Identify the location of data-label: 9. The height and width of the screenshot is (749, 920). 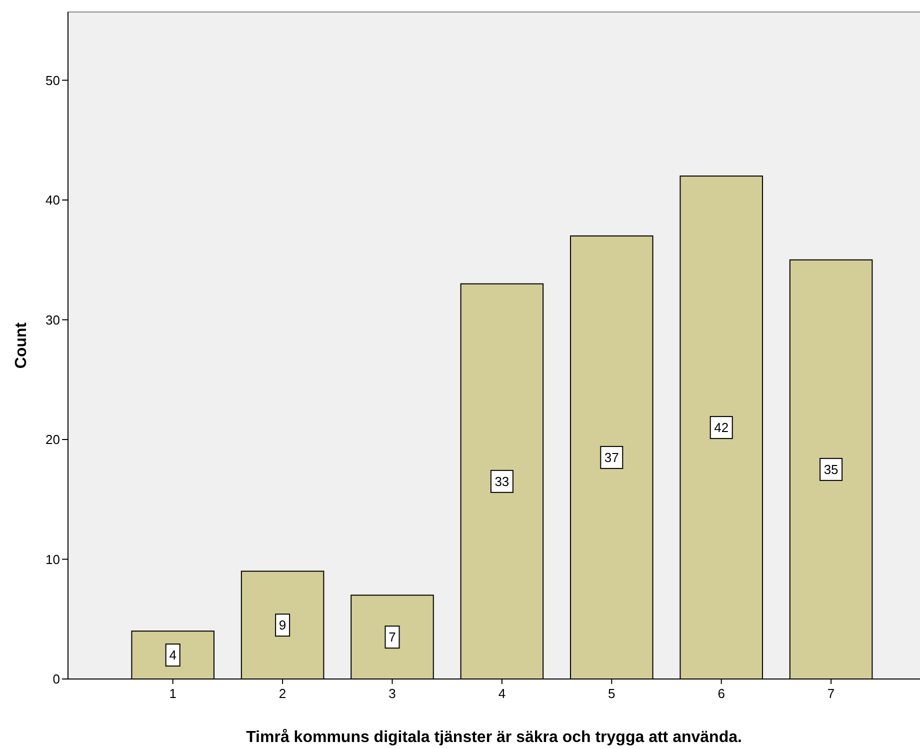
(282, 625).